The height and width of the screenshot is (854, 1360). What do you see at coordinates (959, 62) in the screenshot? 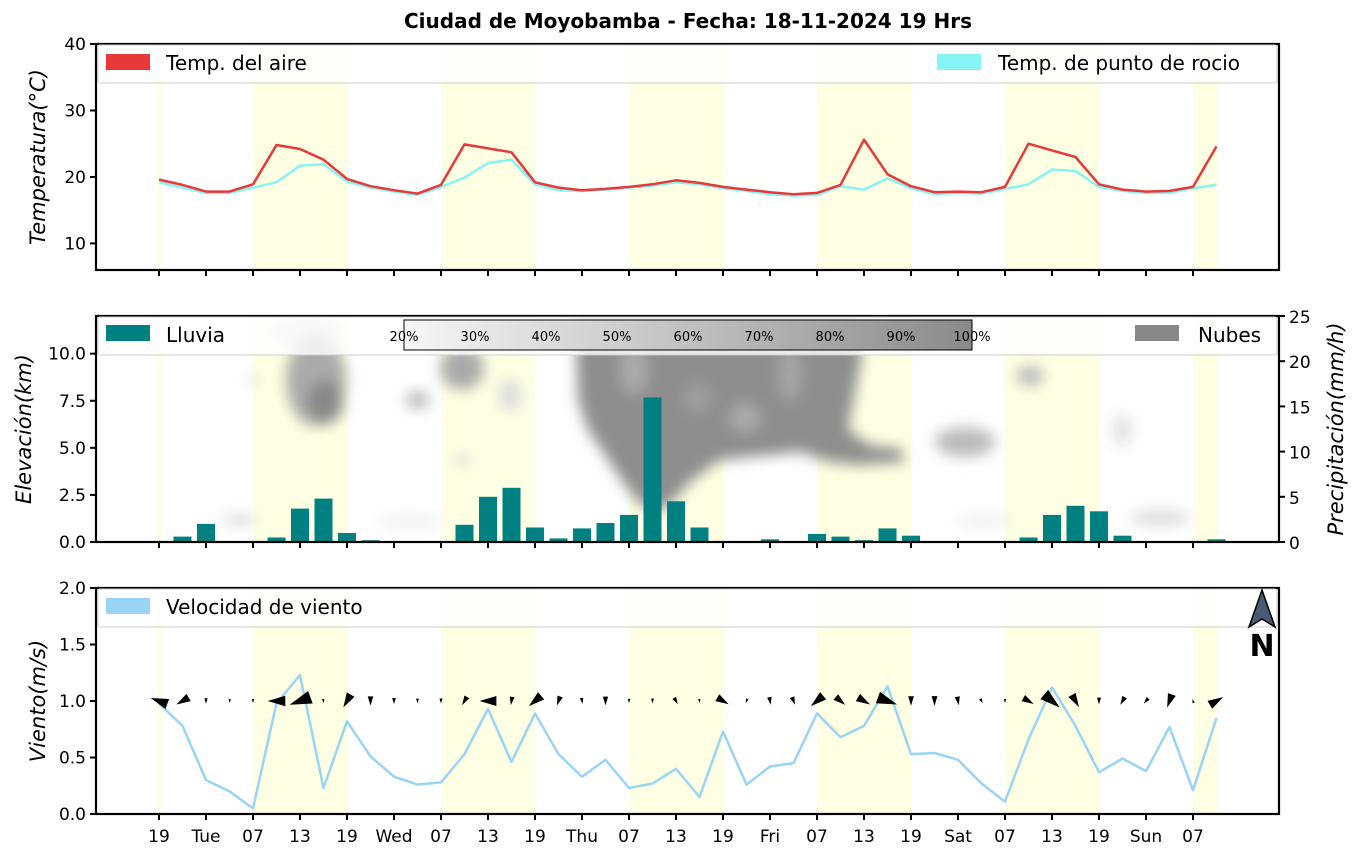
I see `legend-swatch-temp-dew` at bounding box center [959, 62].